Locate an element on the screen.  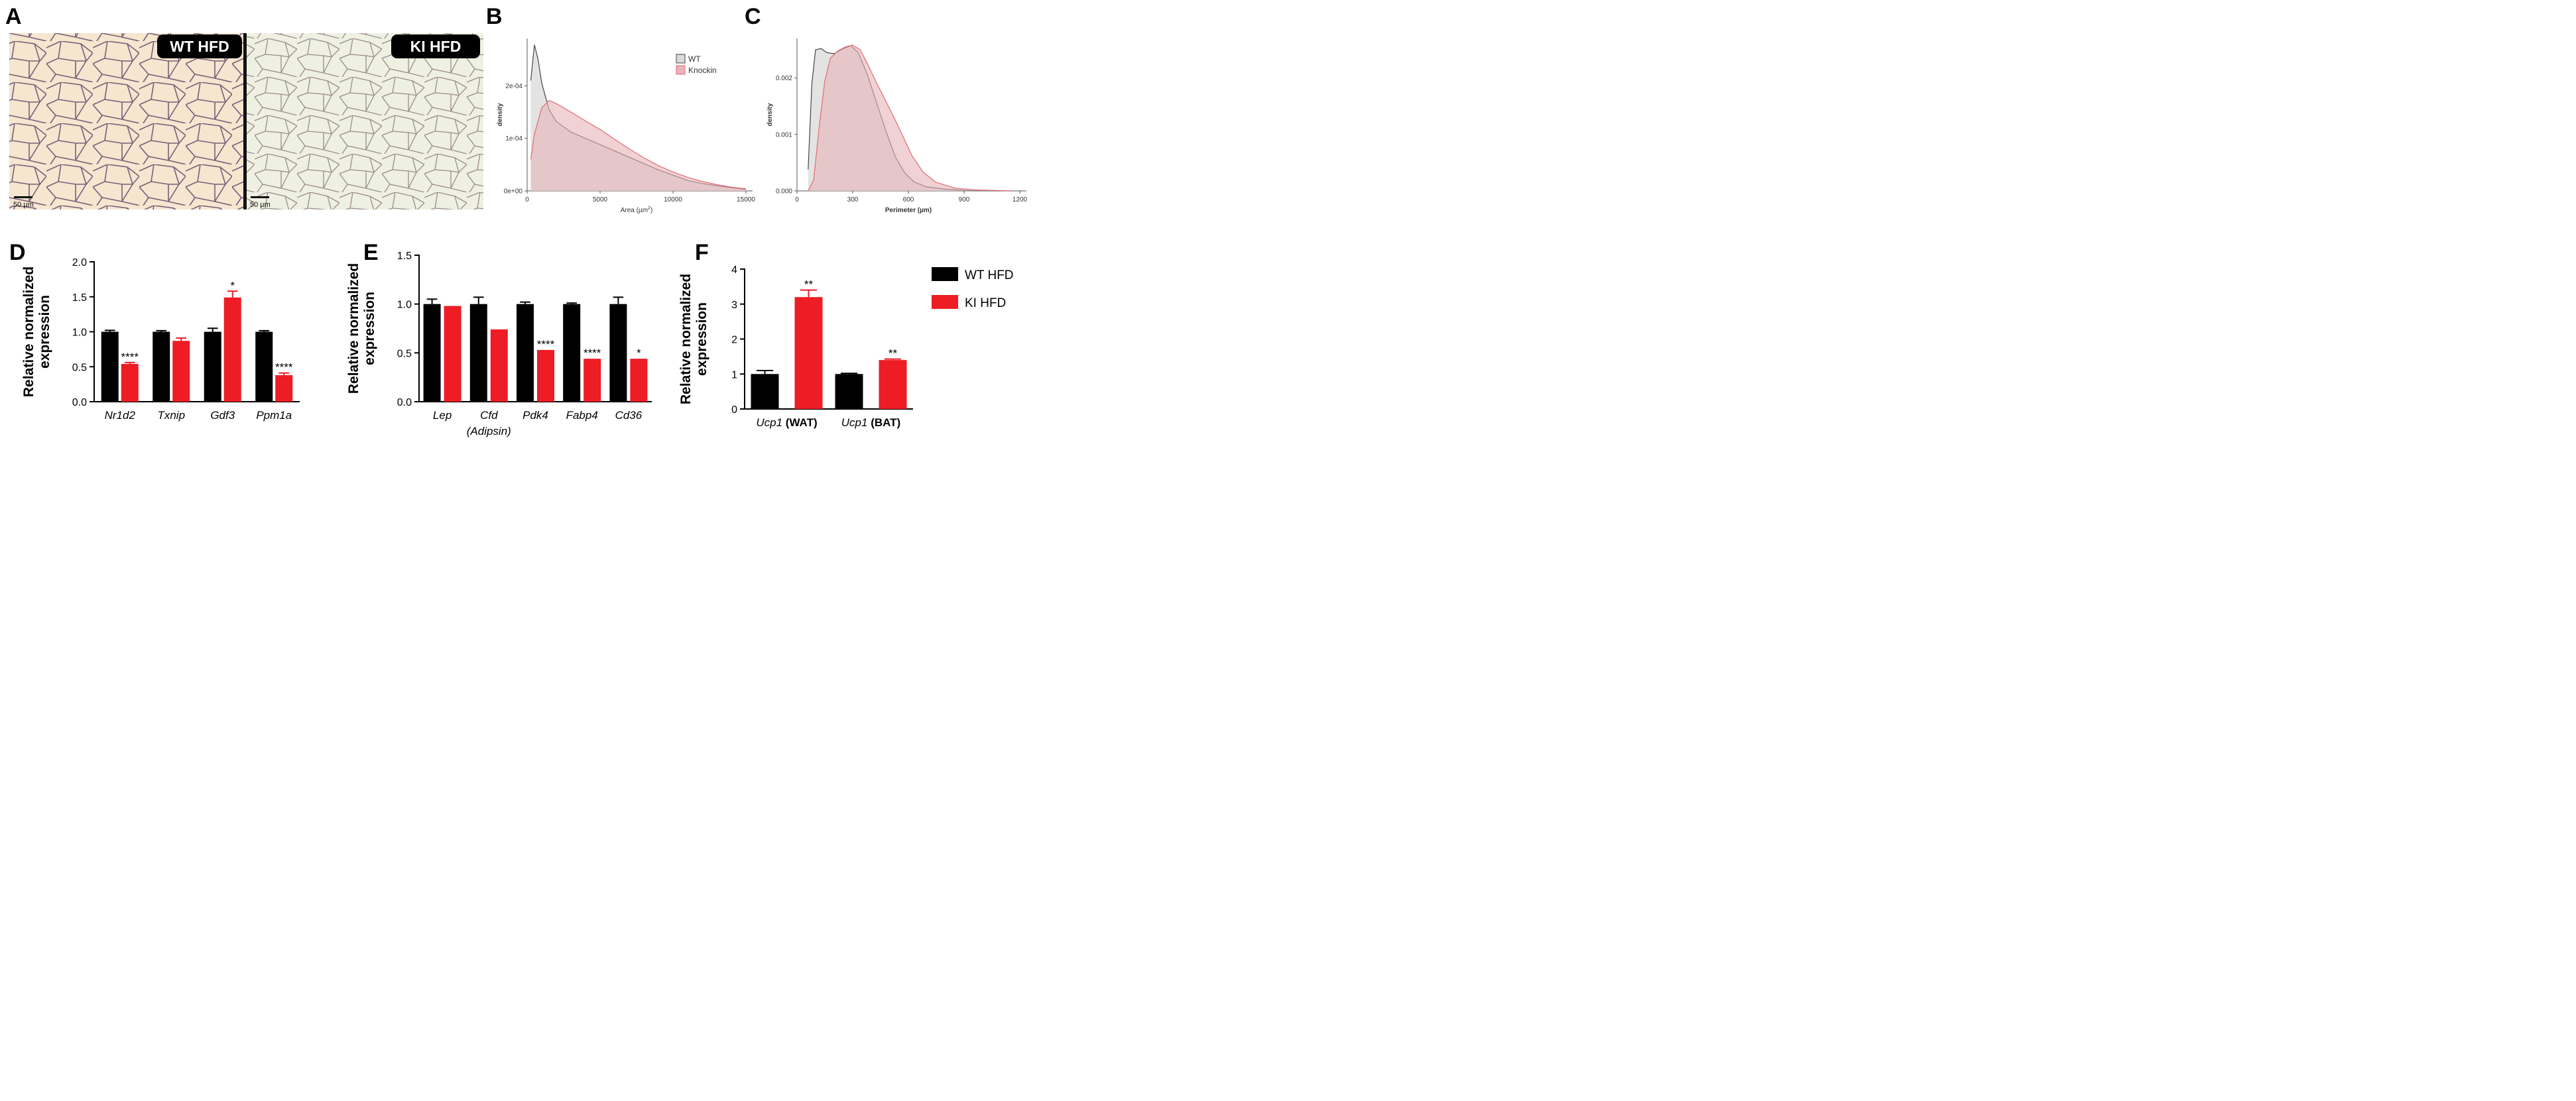
wt-hfd-tag: WT HFD is located at coordinates (199, 46).